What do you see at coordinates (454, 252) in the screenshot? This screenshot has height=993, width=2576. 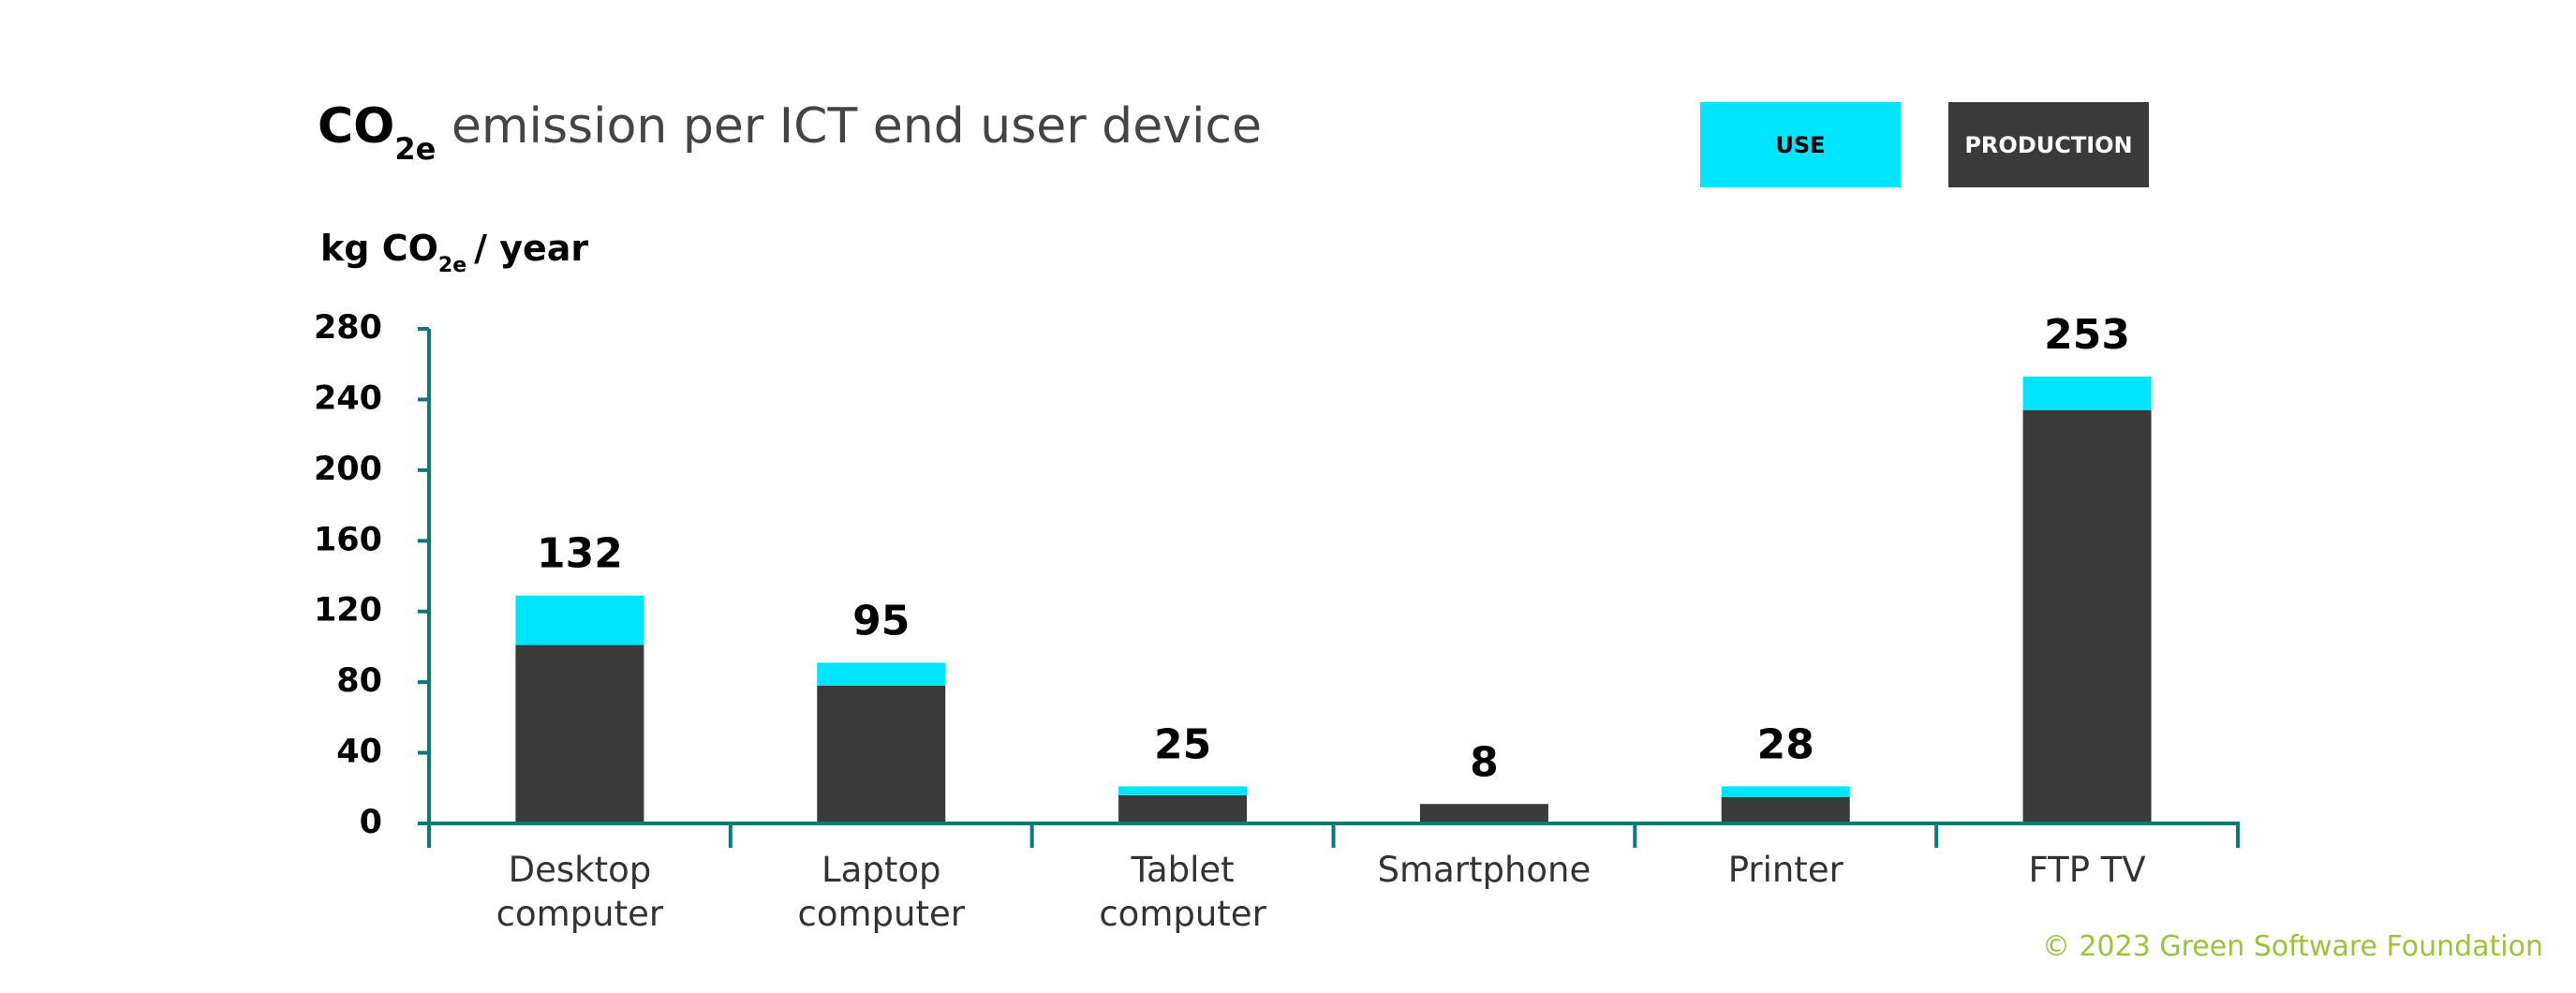 I see `y-axis-label: kg CO2e / year` at bounding box center [454, 252].